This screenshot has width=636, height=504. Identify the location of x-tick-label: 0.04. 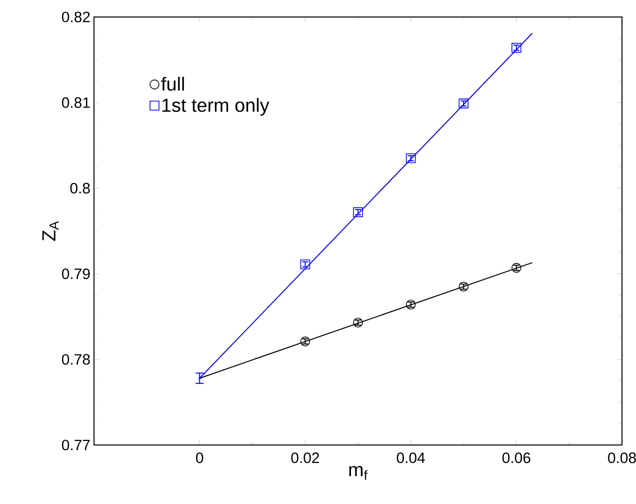
(410, 458).